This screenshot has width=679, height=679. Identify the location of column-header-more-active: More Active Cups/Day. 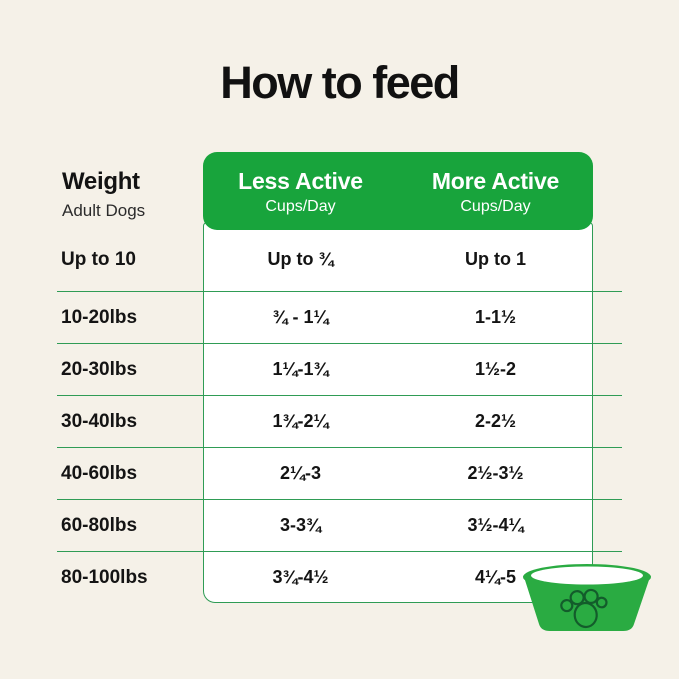
(495, 191).